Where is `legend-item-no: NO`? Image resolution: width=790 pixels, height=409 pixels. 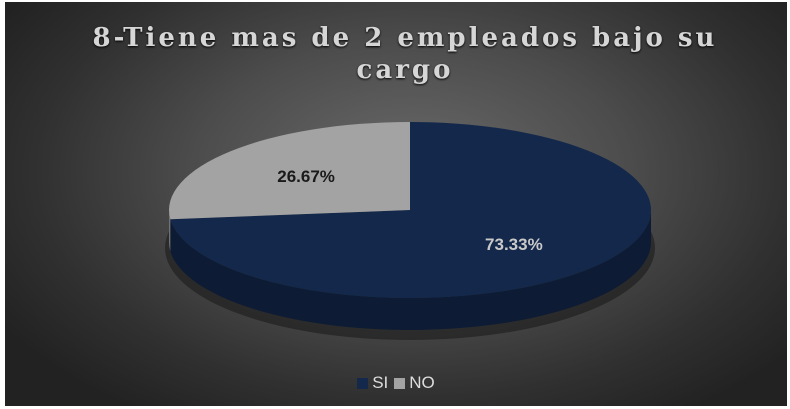 legend-item-no: NO is located at coordinates (414, 383).